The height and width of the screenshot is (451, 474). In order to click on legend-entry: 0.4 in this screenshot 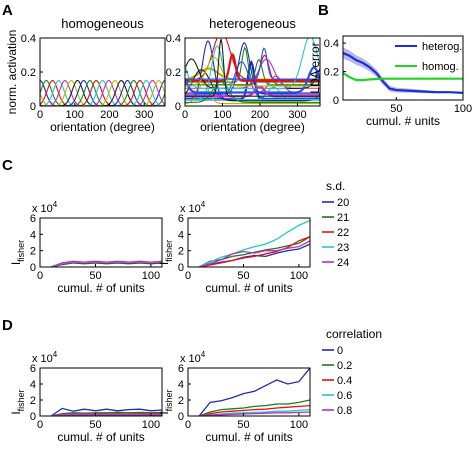, I will do `click(344, 381)`.